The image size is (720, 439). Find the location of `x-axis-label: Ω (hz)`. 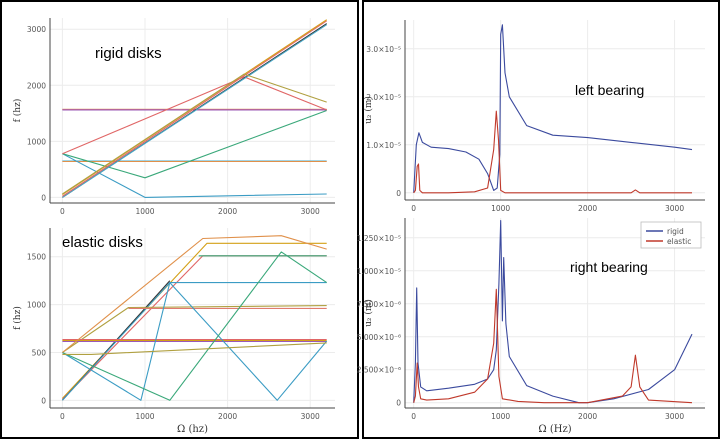

x-axis-label: Ω (hz) is located at coordinates (192, 429).